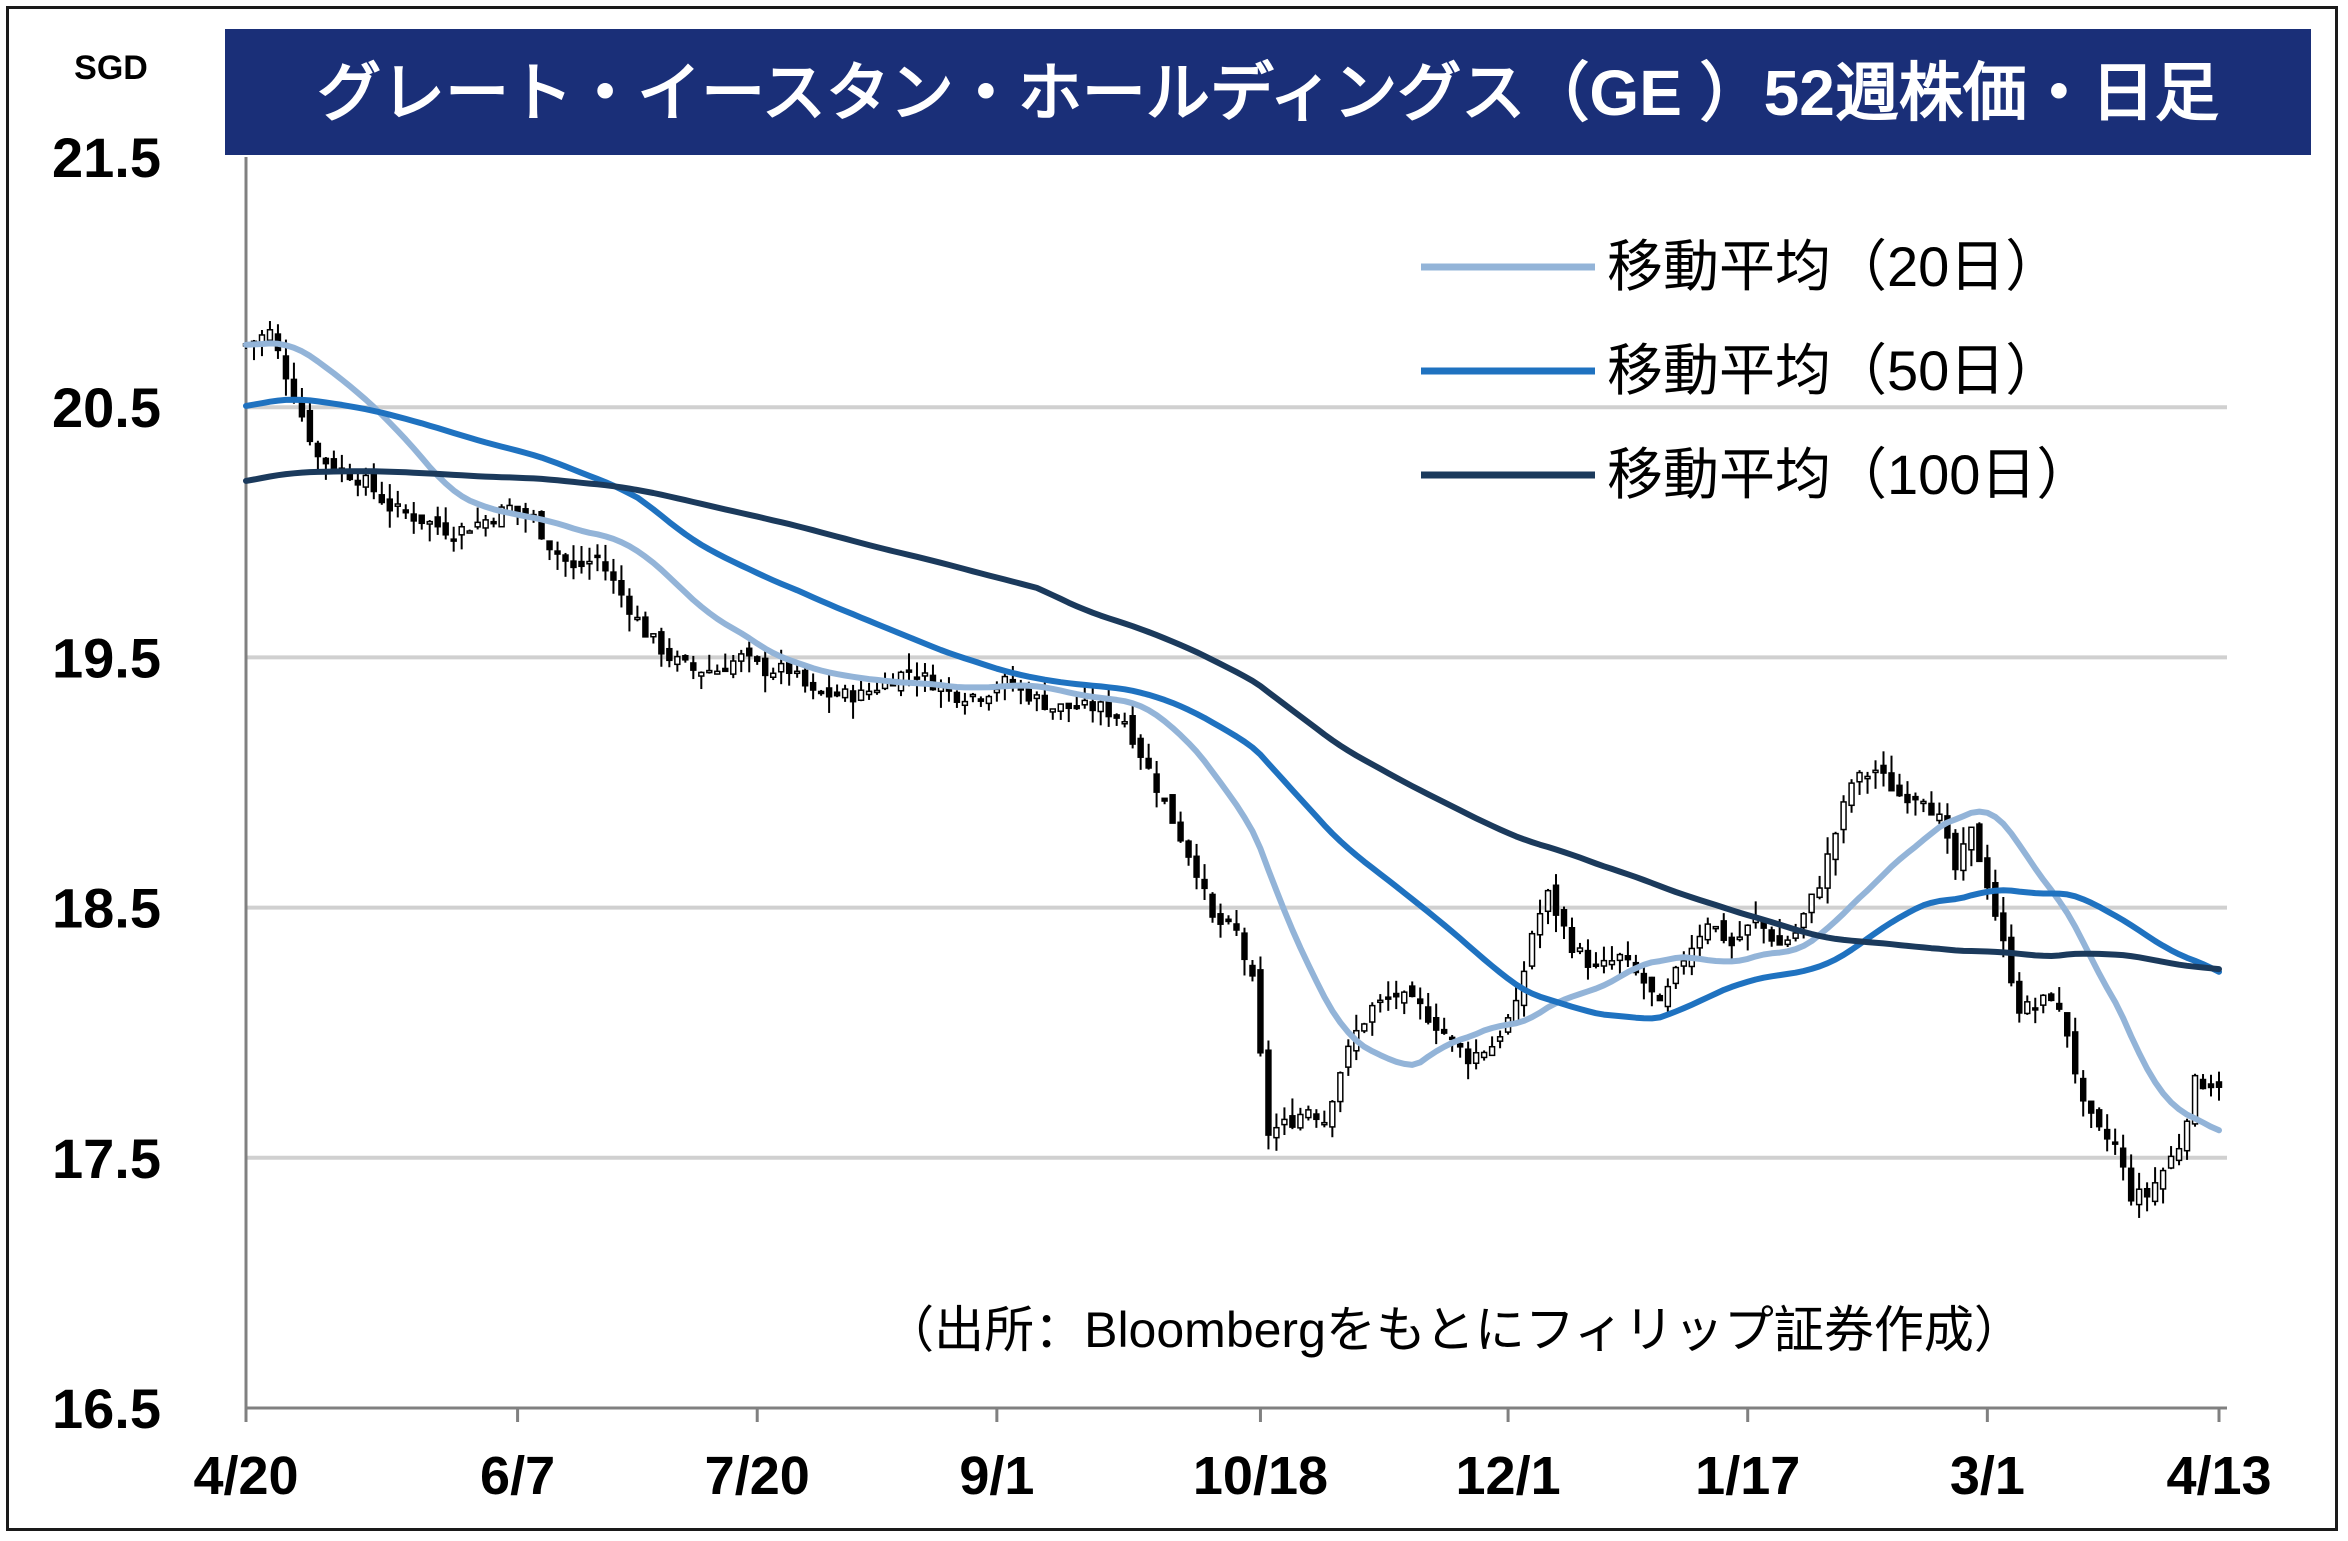 The width and height of the screenshot is (2348, 1541). What do you see at coordinates (1834, 370) in the screenshot?
I see `legend-label: 移動平均（50日）` at bounding box center [1834, 370].